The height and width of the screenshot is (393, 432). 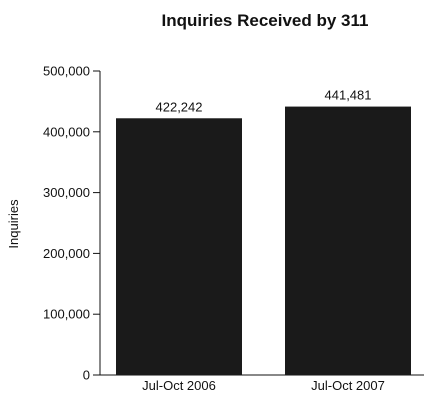 What do you see at coordinates (265, 20) in the screenshot?
I see `chart-title: Inquiries Received by 311` at bounding box center [265, 20].